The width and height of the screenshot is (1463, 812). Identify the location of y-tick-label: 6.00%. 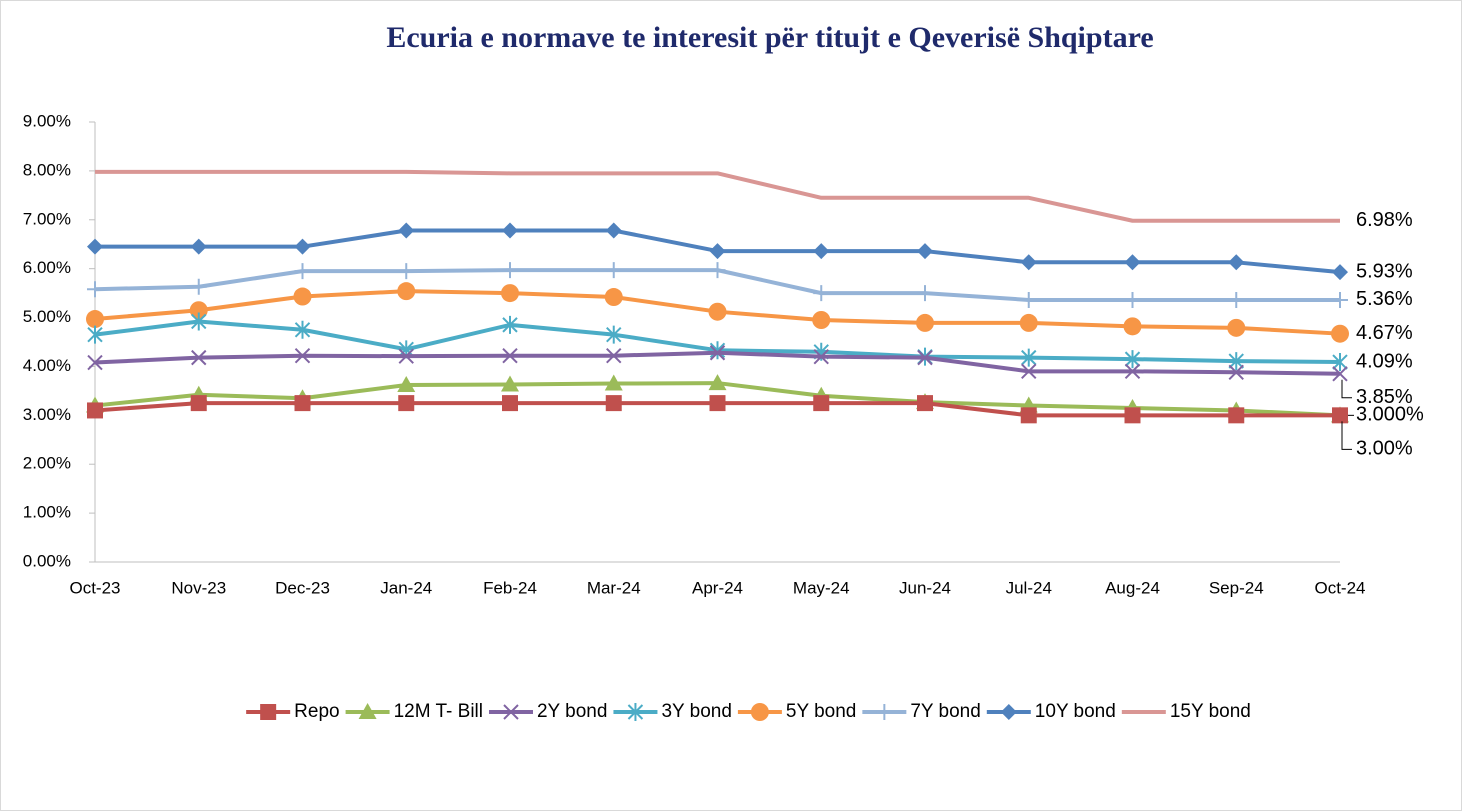
(47, 267).